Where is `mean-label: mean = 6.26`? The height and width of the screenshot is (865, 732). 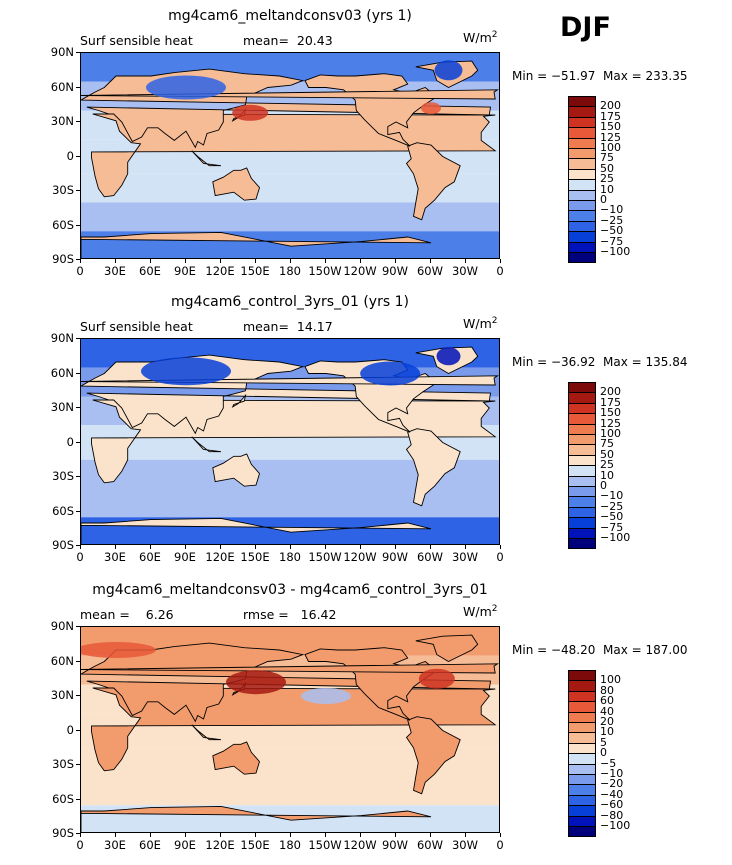
mean-label: mean = 6.26 is located at coordinates (127, 614).